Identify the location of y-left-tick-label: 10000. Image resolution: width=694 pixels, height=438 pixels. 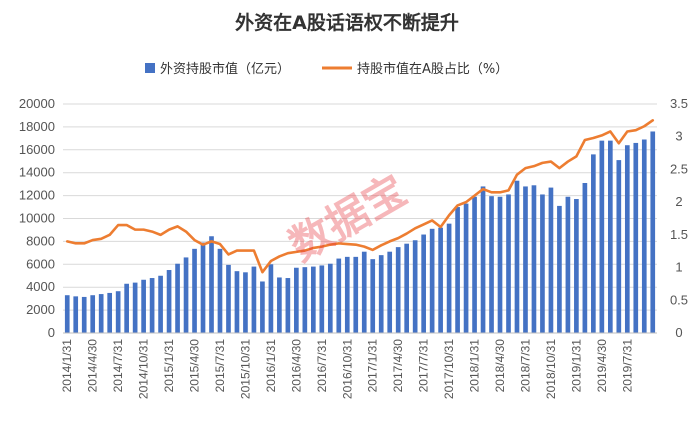
(37, 218).